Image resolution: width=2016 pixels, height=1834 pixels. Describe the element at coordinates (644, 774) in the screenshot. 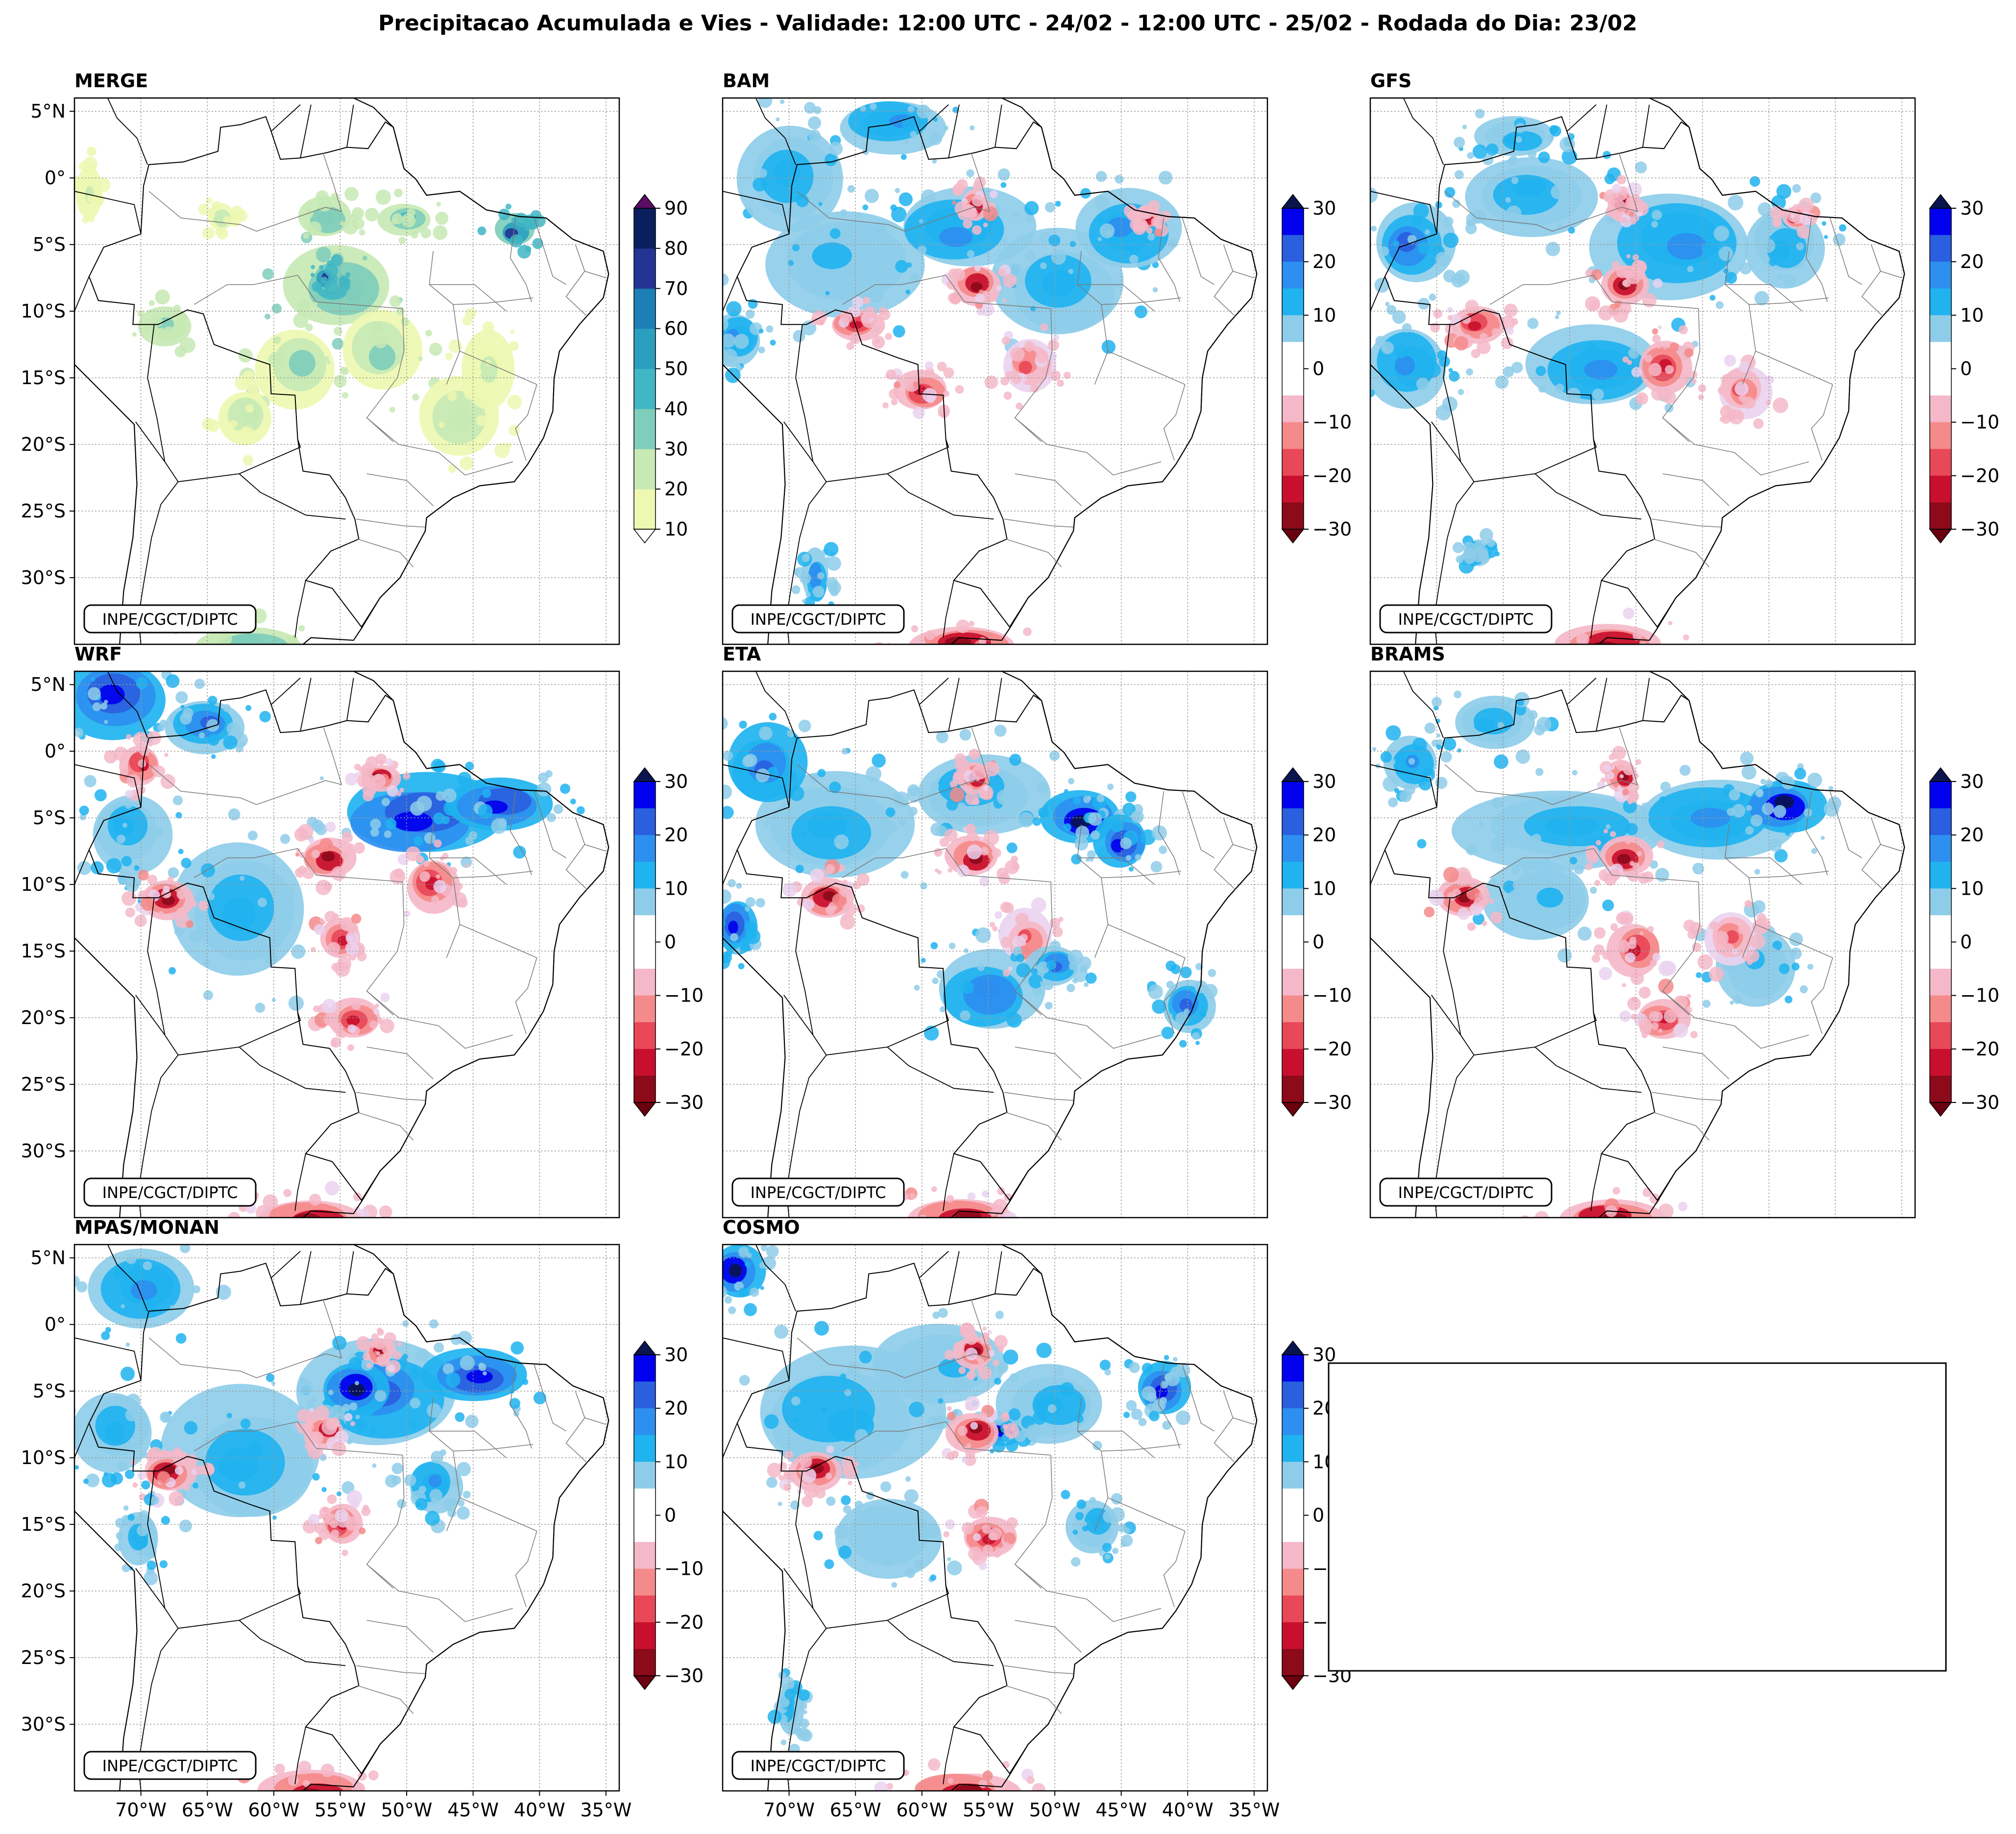

I see `colorbar-extend-top` at that location.